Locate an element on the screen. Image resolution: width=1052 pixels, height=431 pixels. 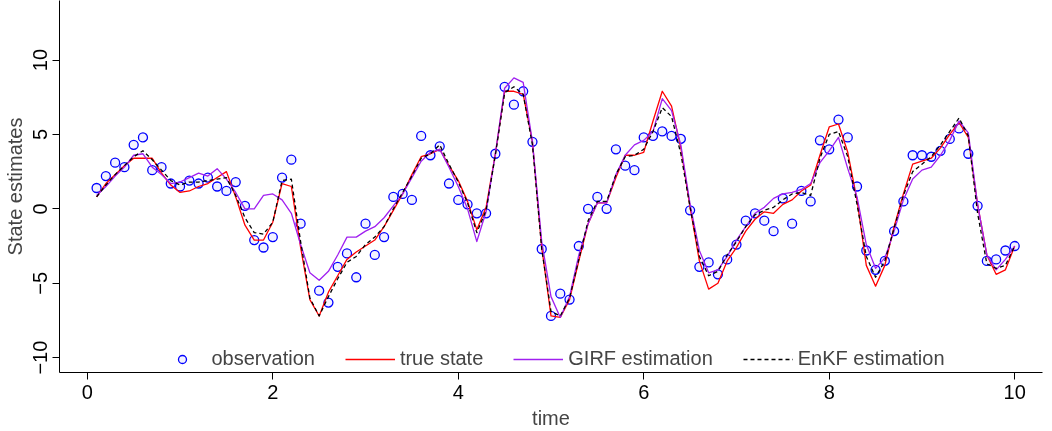
legend-label: true state is located at coordinates (441, 358).